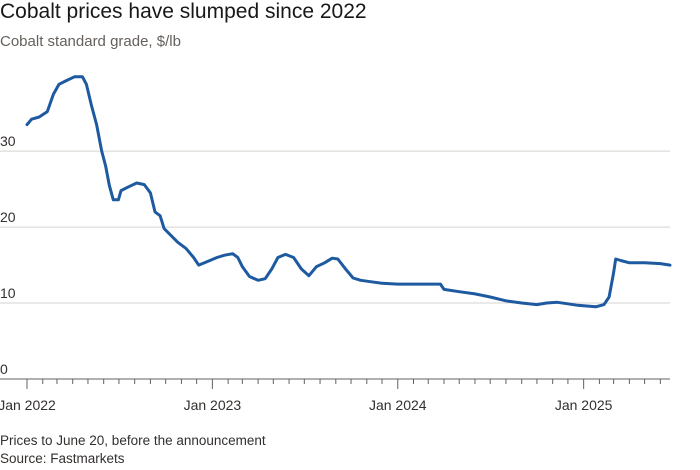 The image size is (700, 470). I want to click on y-tick-label: 30, so click(8, 141).